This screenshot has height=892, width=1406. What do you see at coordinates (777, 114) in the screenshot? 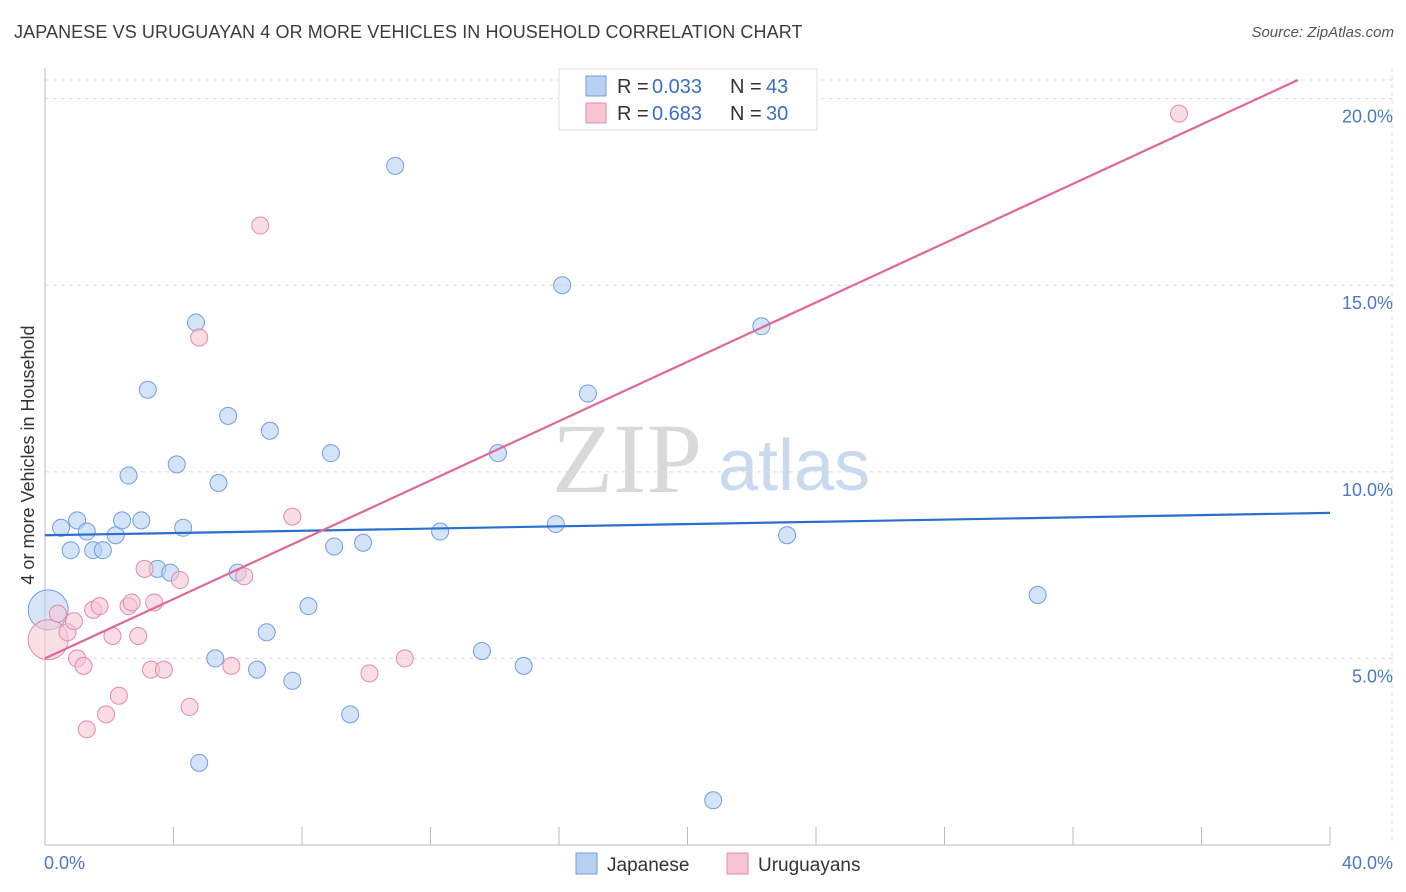
I see `legend-n-value-uruguayan: 30` at bounding box center [777, 114].